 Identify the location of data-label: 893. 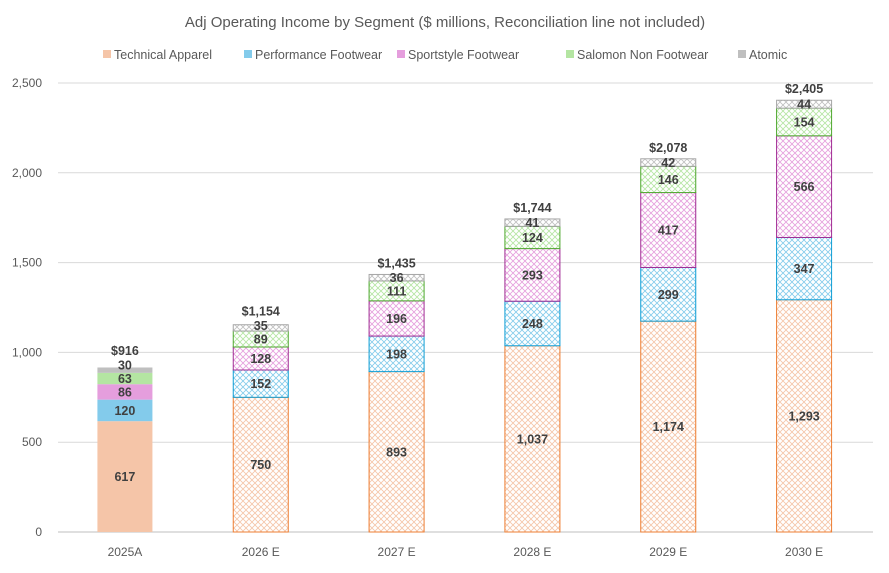
(396, 452).